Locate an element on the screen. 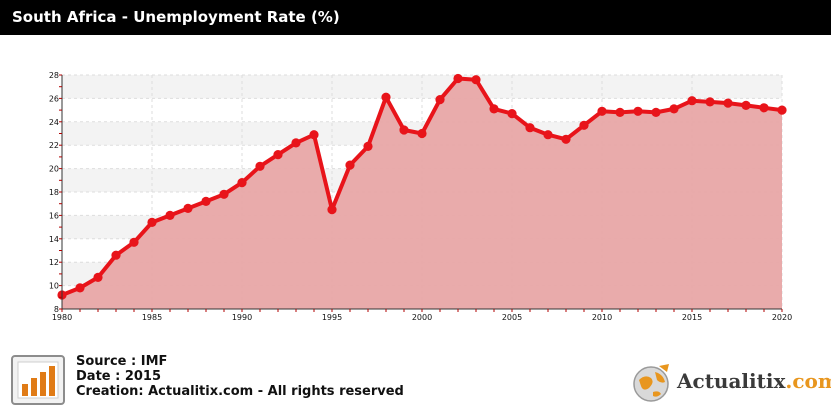 The image size is (831, 412). y-tick-label: 16 is located at coordinates (54, 215).